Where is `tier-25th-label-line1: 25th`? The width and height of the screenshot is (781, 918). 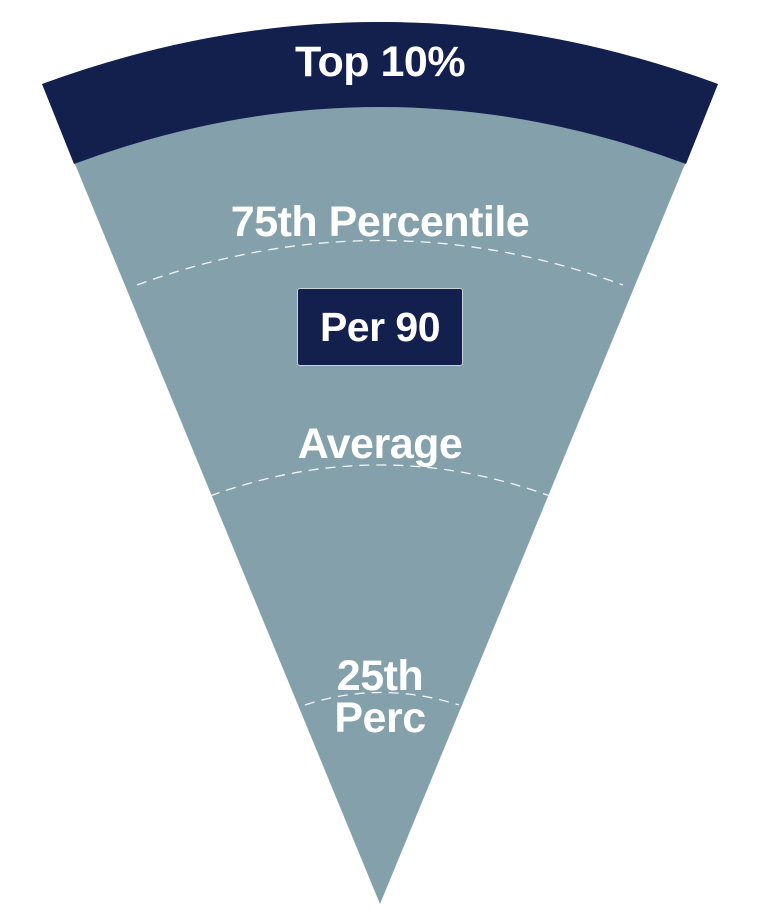 tier-25th-label-line1: 25th is located at coordinates (380, 676).